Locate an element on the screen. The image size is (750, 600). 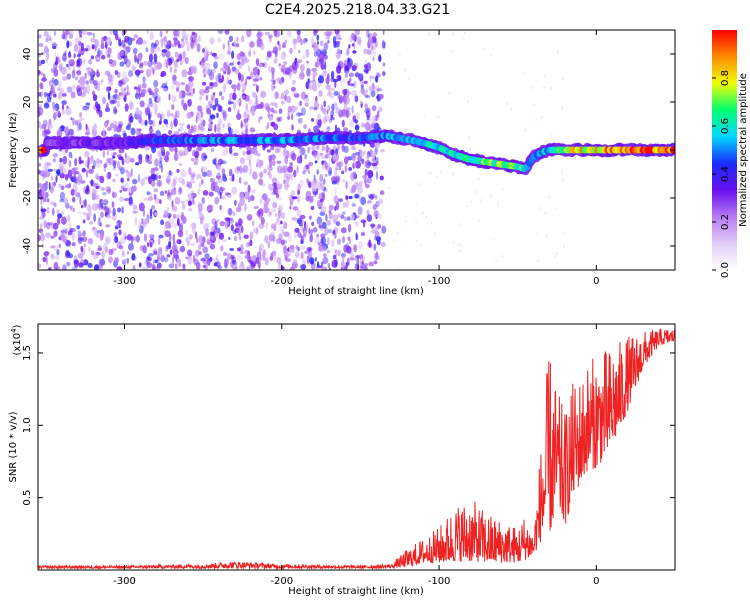
colorbar-tick-label: 0.8 is located at coordinates (725, 78).